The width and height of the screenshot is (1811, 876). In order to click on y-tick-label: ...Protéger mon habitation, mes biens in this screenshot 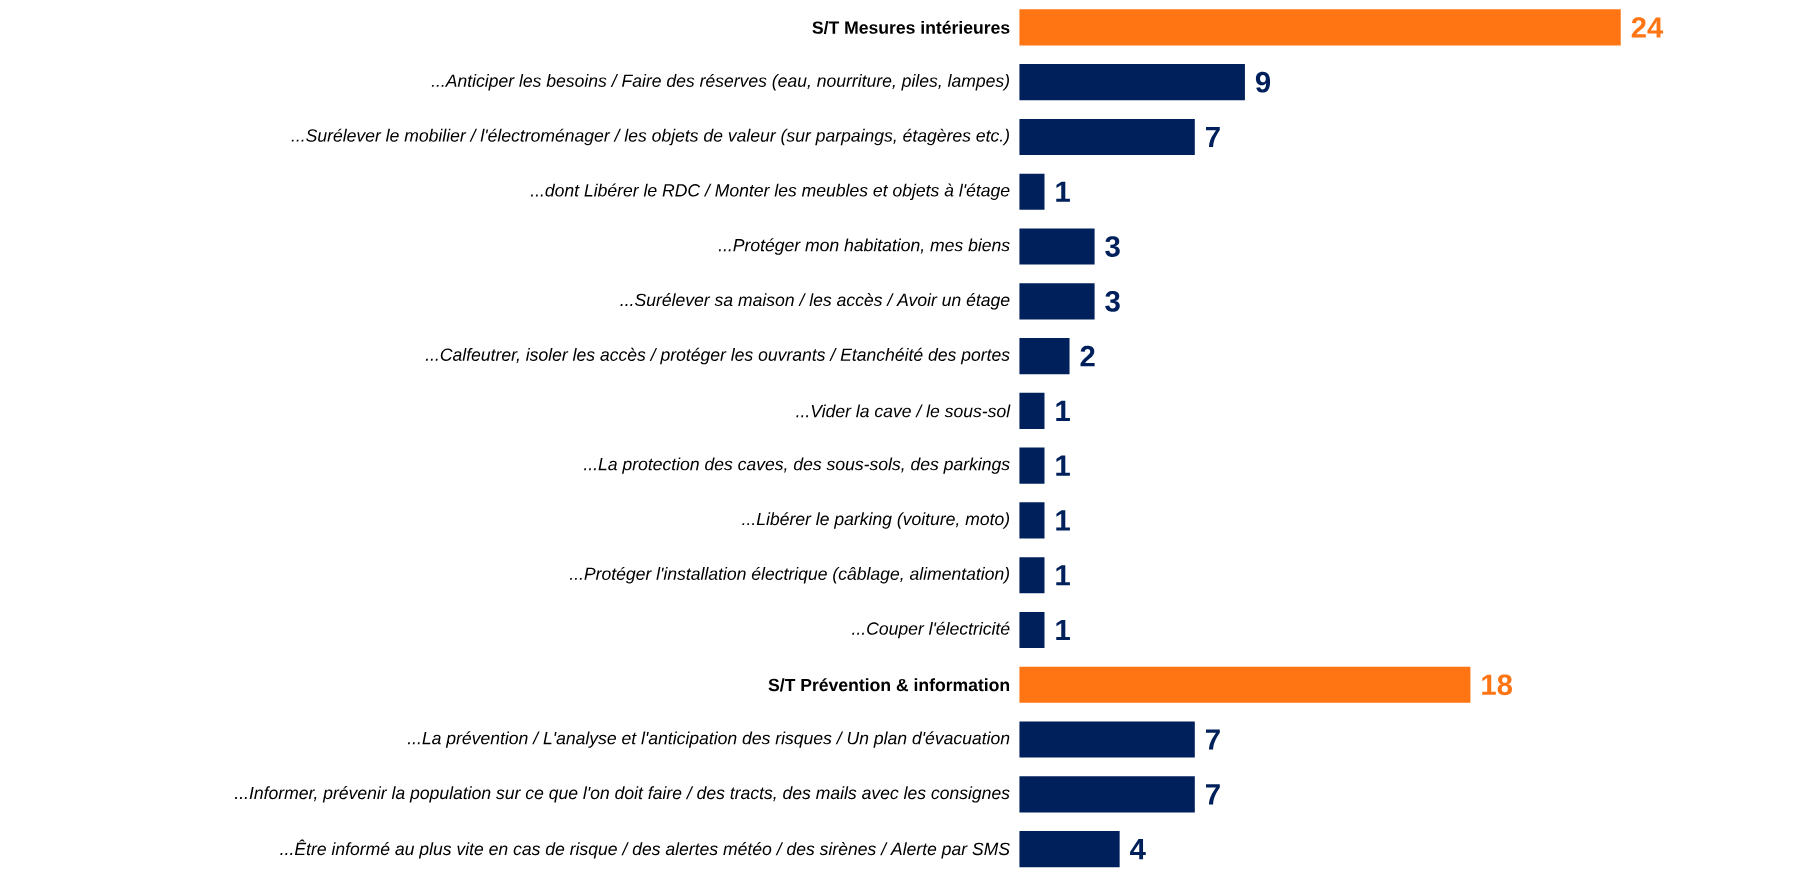, I will do `click(864, 246)`.